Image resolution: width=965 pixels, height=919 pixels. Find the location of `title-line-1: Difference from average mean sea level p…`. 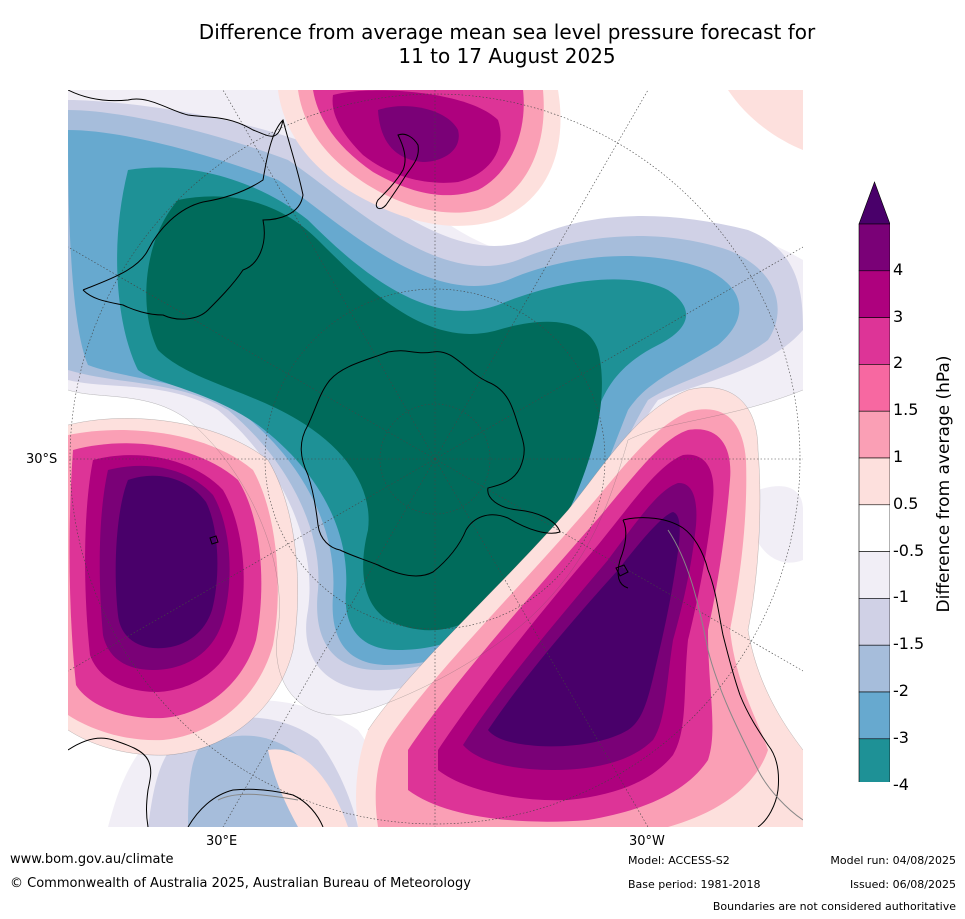

title-line-1: Difference from average mean sea level p… is located at coordinates (507, 32).